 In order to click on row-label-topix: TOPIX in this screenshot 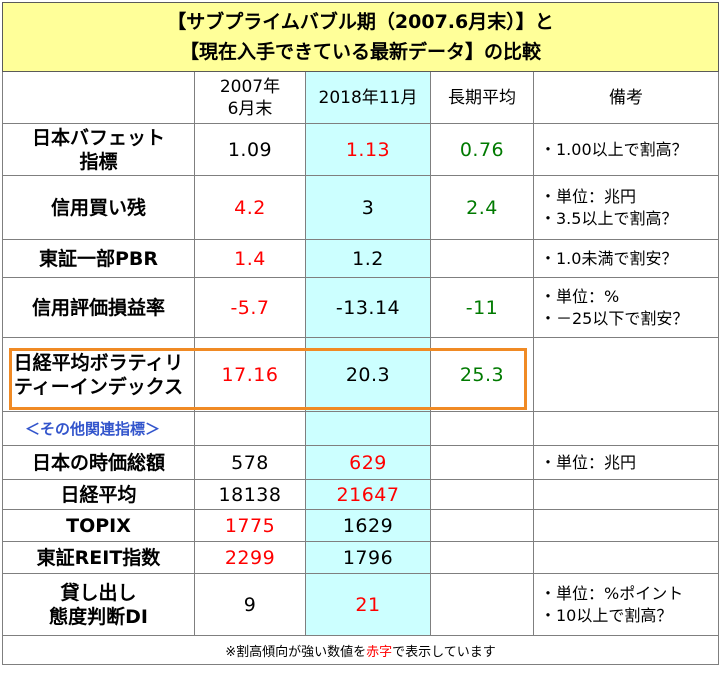, I will do `click(98, 525)`.